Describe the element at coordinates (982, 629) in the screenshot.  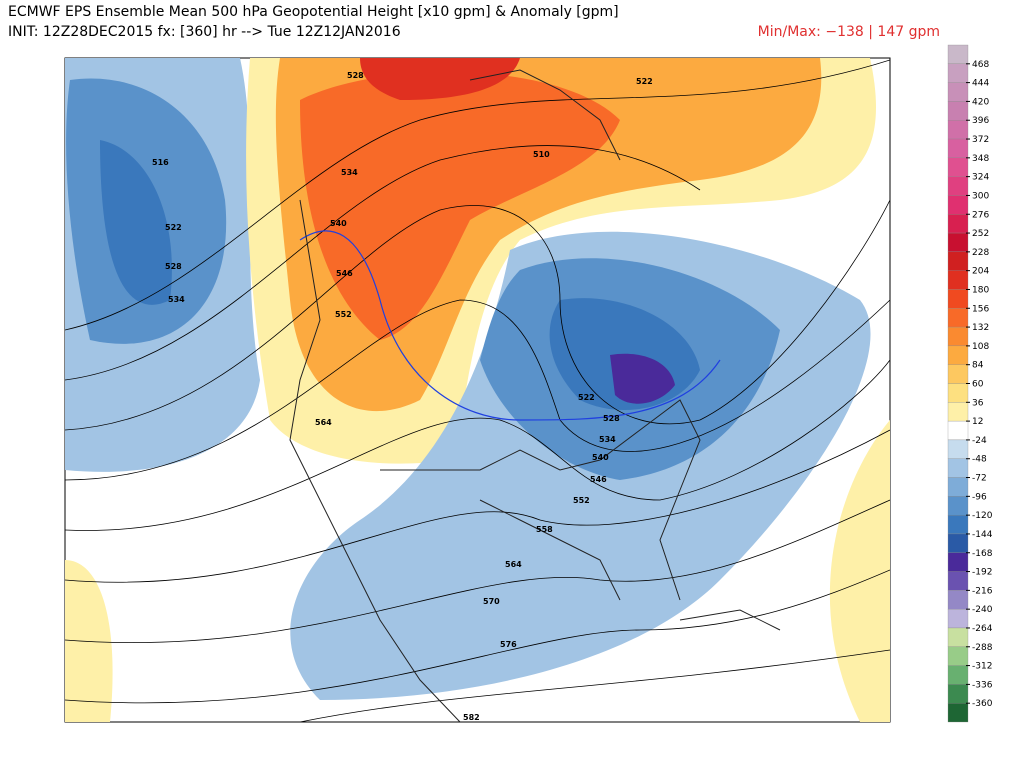
I see `colorbar-label: -264` at that location.